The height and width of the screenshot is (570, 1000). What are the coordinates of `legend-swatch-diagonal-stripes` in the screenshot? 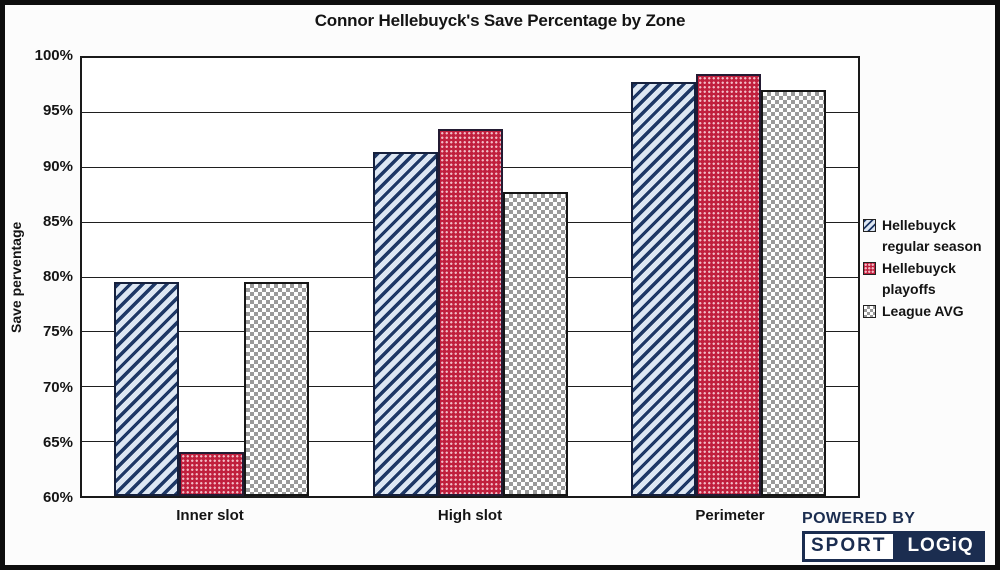 It's located at (869, 225).